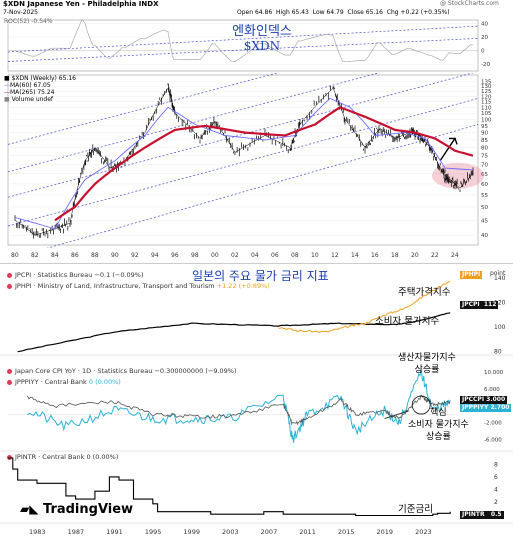 The width and height of the screenshot is (513, 541). Describe the element at coordinates (484, 221) in the screenshot. I see `price-tick-label: 45` at that location.